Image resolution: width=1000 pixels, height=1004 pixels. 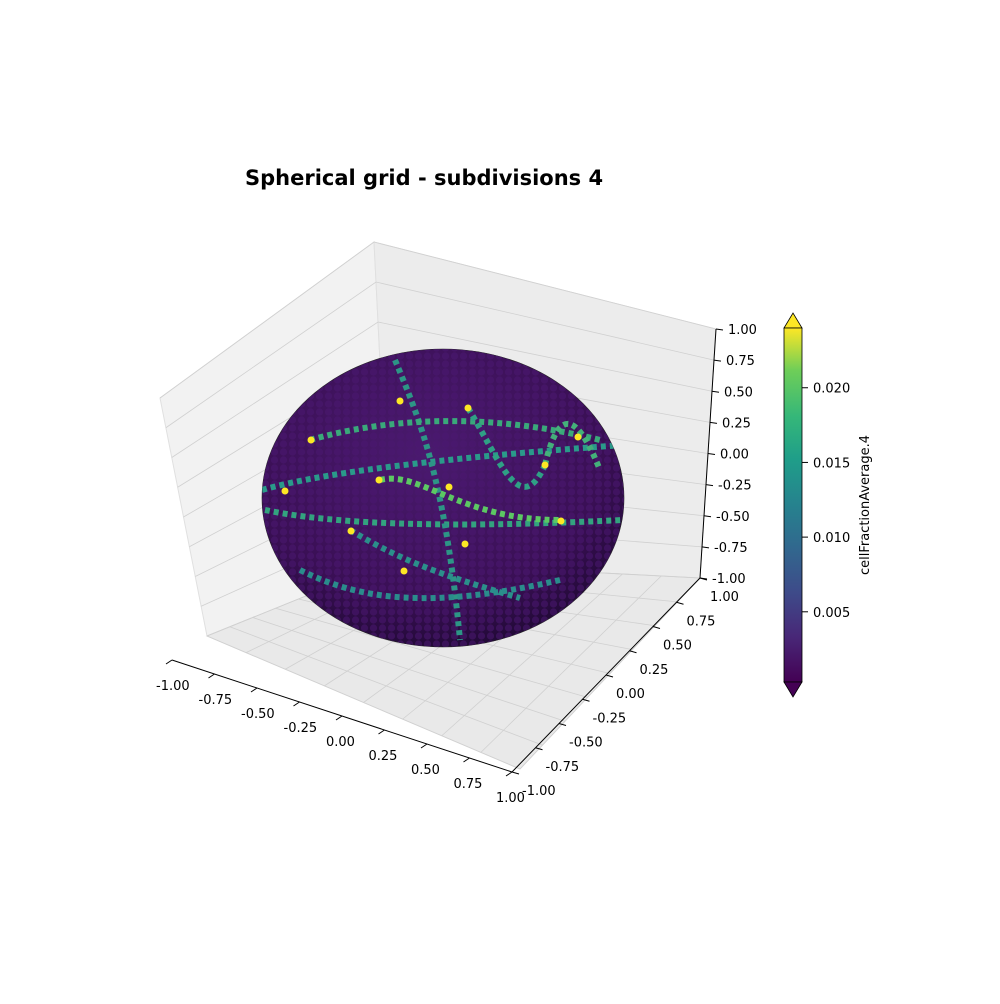 I want to click on z-tick-label: 0.00, so click(x=734, y=455).